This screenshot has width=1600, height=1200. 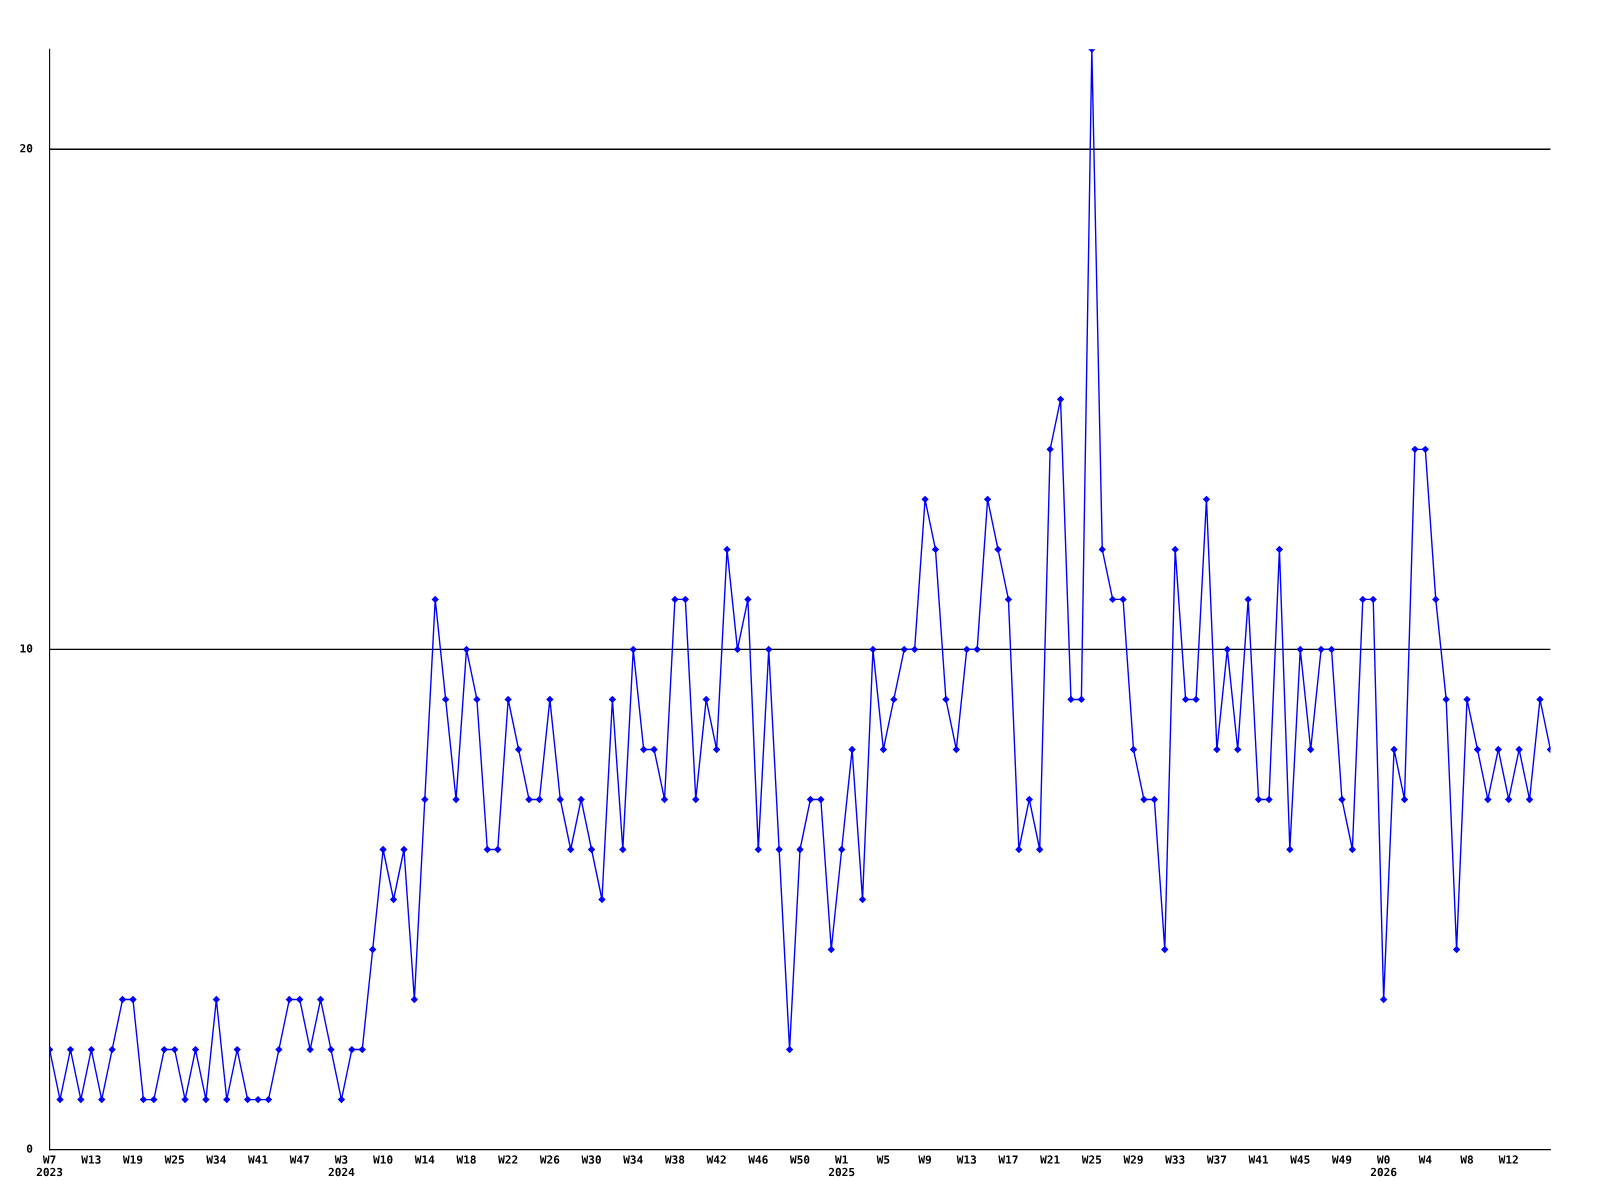 I want to click on x-tick-label: W1 2025, so click(x=841, y=1166).